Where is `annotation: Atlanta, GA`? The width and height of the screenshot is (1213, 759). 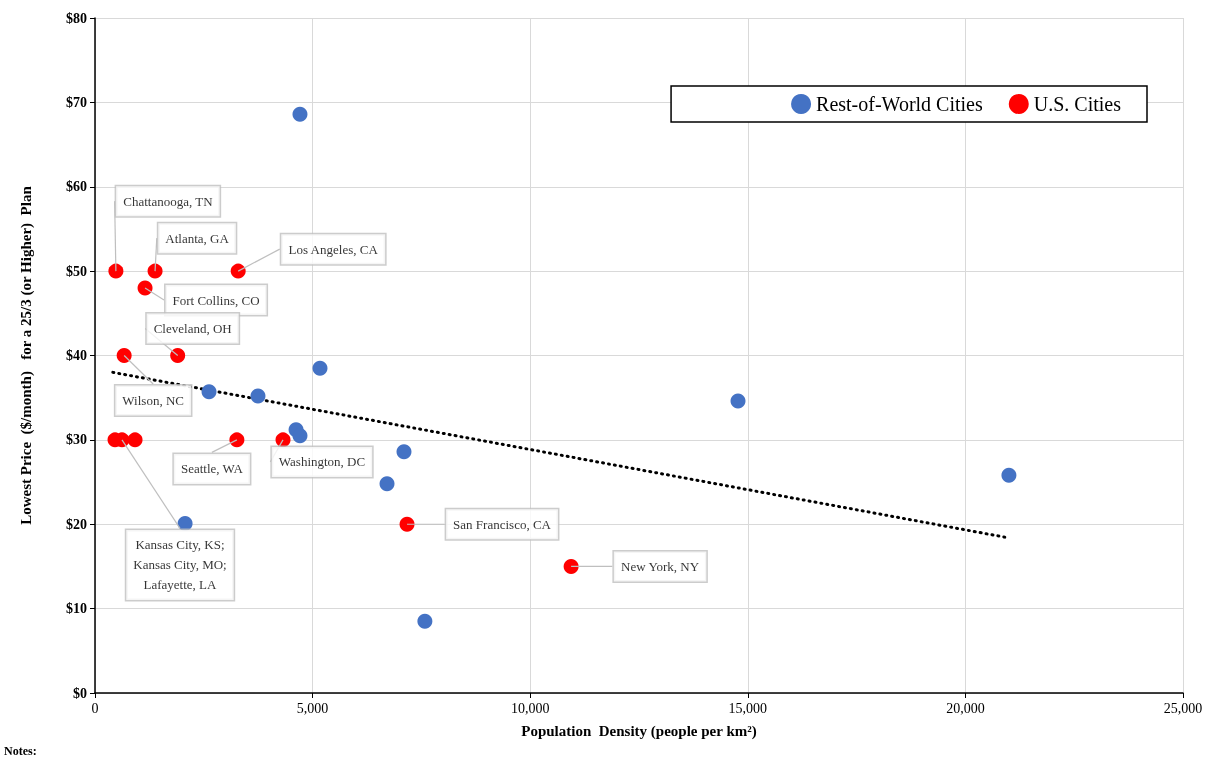
annotation: Atlanta, GA is located at coordinates (197, 238).